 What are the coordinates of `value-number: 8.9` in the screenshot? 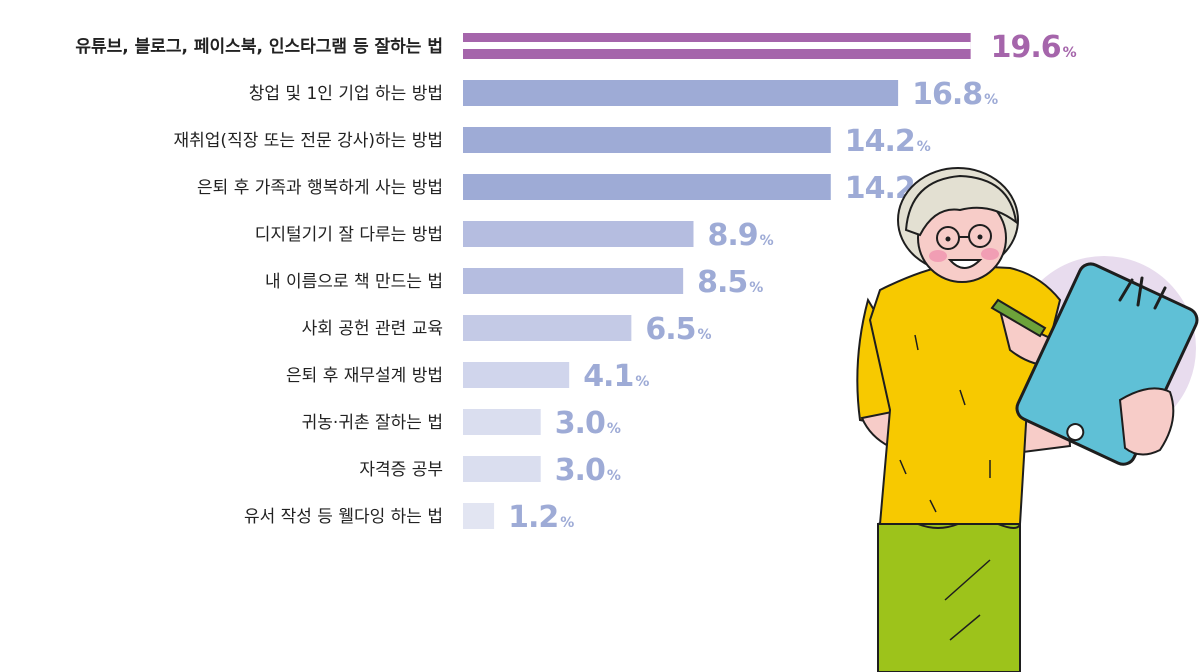 It's located at (733, 235).